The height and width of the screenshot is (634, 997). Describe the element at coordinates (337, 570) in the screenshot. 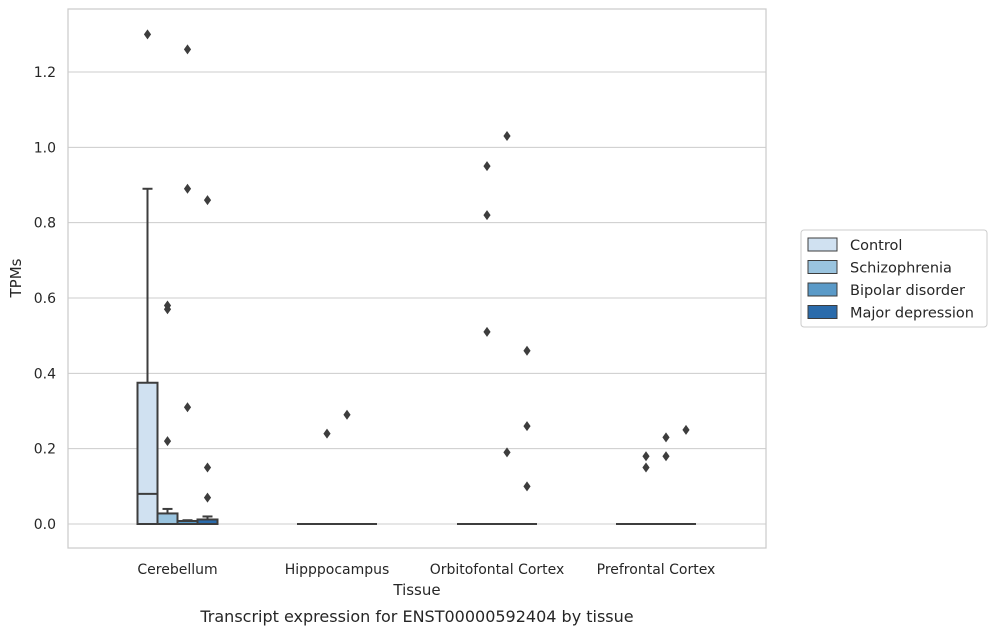

I see `x-tick-label: Hipppocampus` at that location.